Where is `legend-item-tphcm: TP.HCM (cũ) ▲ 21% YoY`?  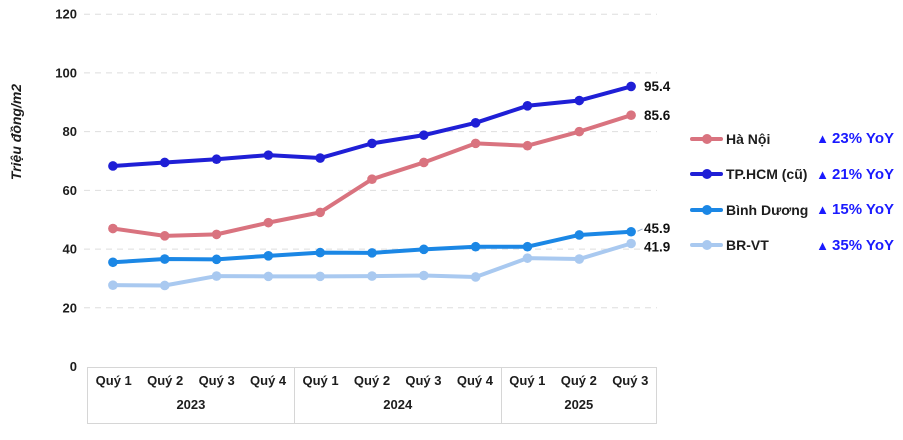 legend-item-tphcm: TP.HCM (cũ) ▲ 21% YoY is located at coordinates (792, 175).